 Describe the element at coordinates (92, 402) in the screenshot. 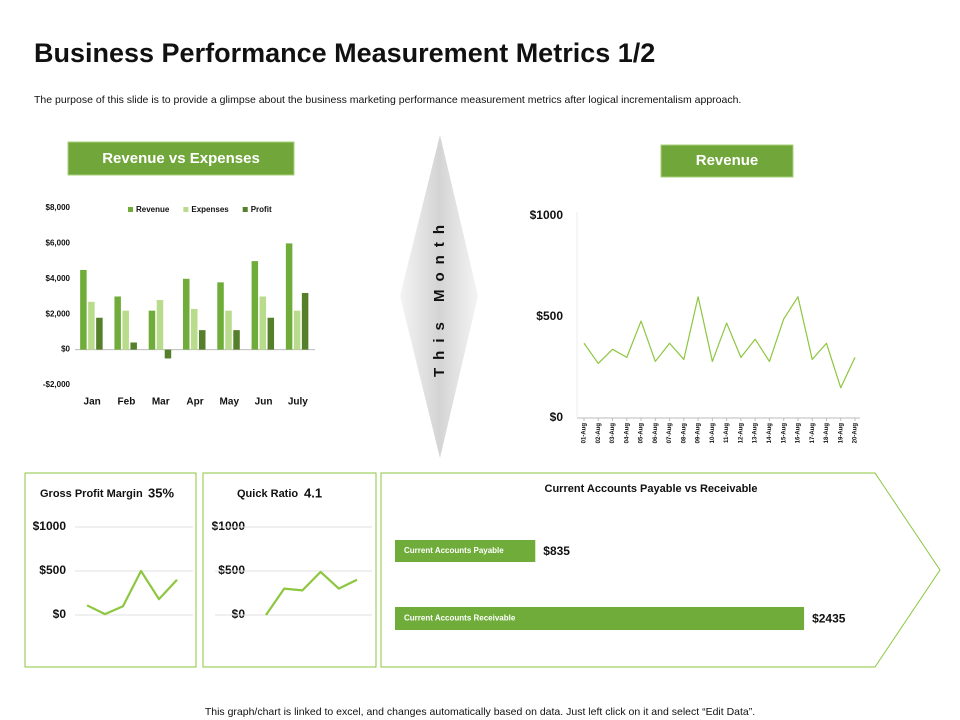

I see `x-tick-label: Jan` at that location.